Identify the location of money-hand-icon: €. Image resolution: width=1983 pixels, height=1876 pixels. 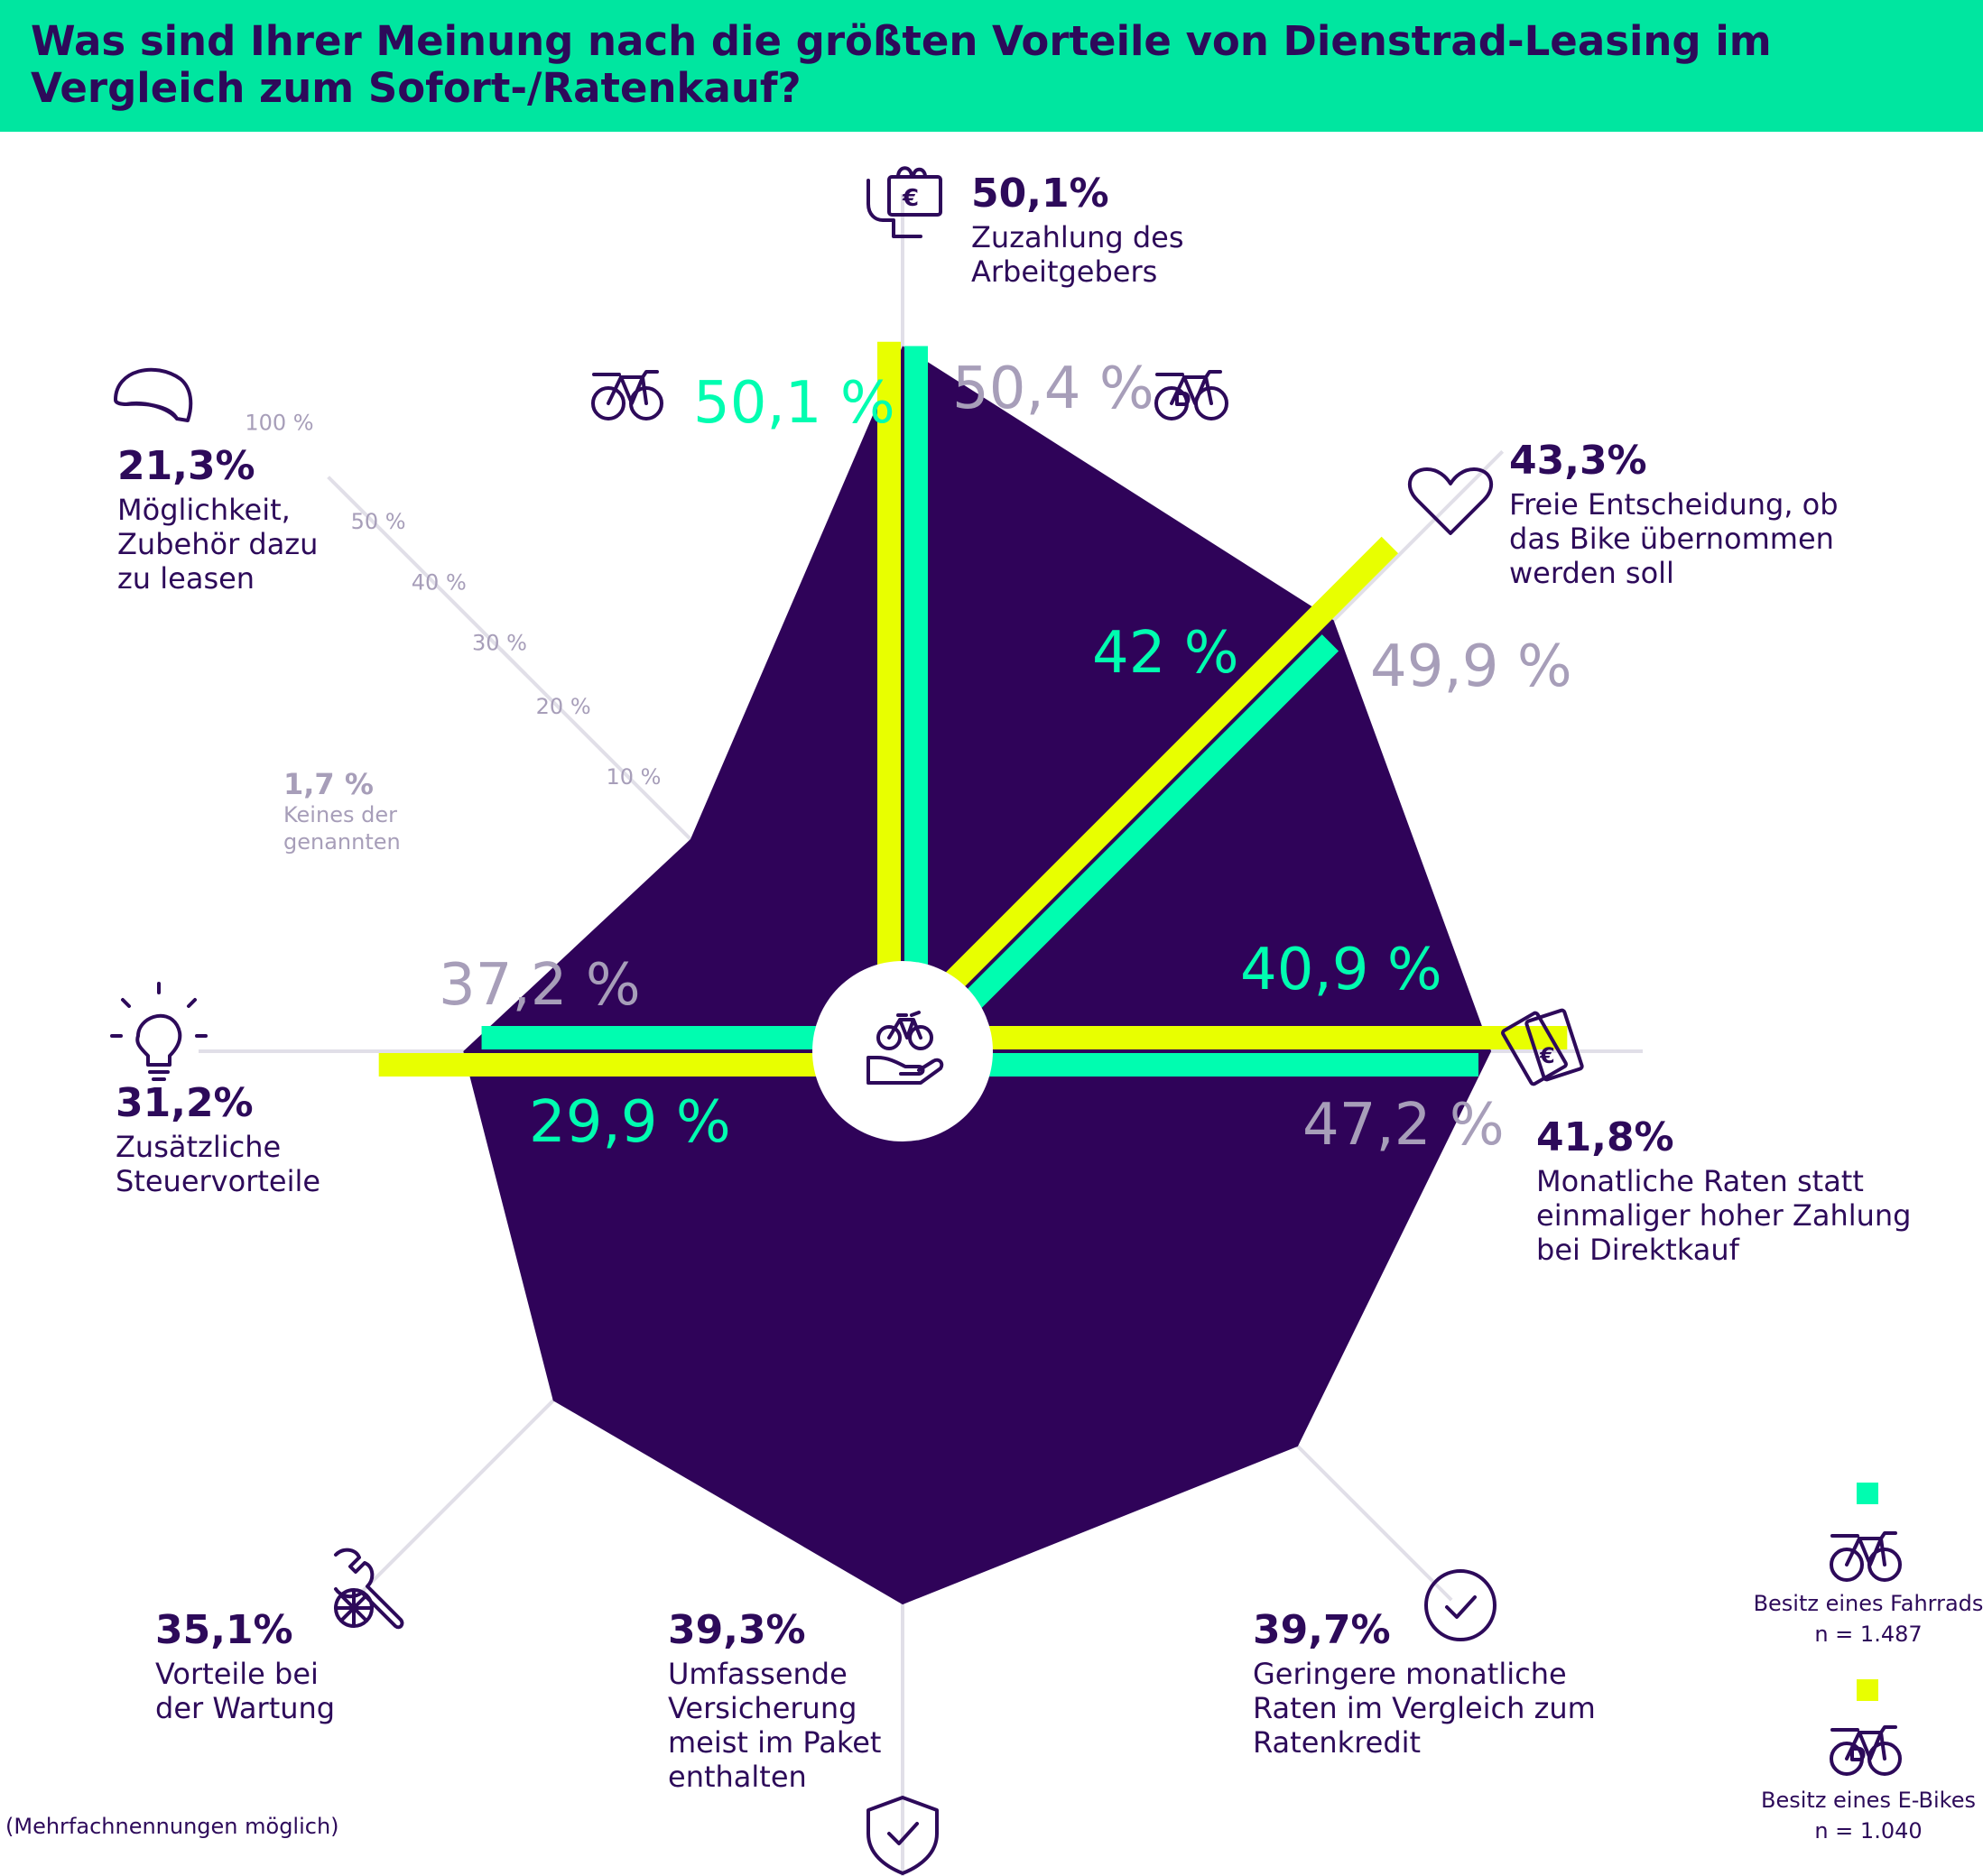
(904, 202).